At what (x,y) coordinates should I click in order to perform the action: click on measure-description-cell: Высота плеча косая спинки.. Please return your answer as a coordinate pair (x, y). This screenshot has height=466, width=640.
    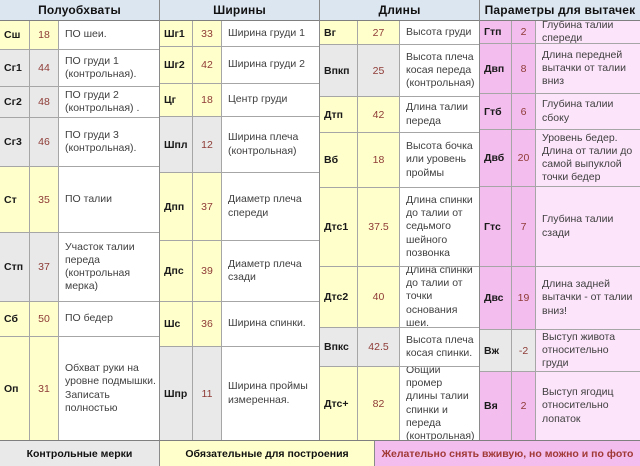
    Looking at the image, I should click on (439, 347).